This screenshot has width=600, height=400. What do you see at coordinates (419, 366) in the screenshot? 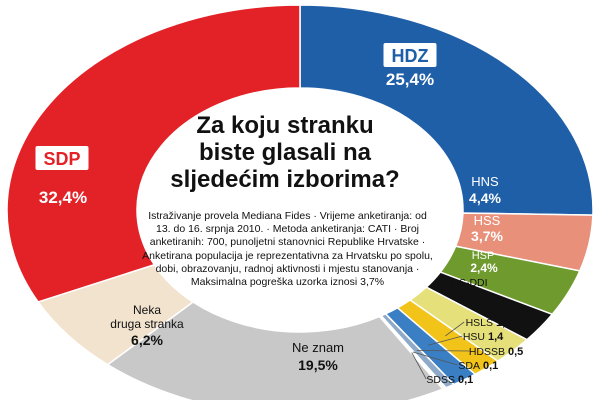
I see `sdss-leader` at bounding box center [419, 366].